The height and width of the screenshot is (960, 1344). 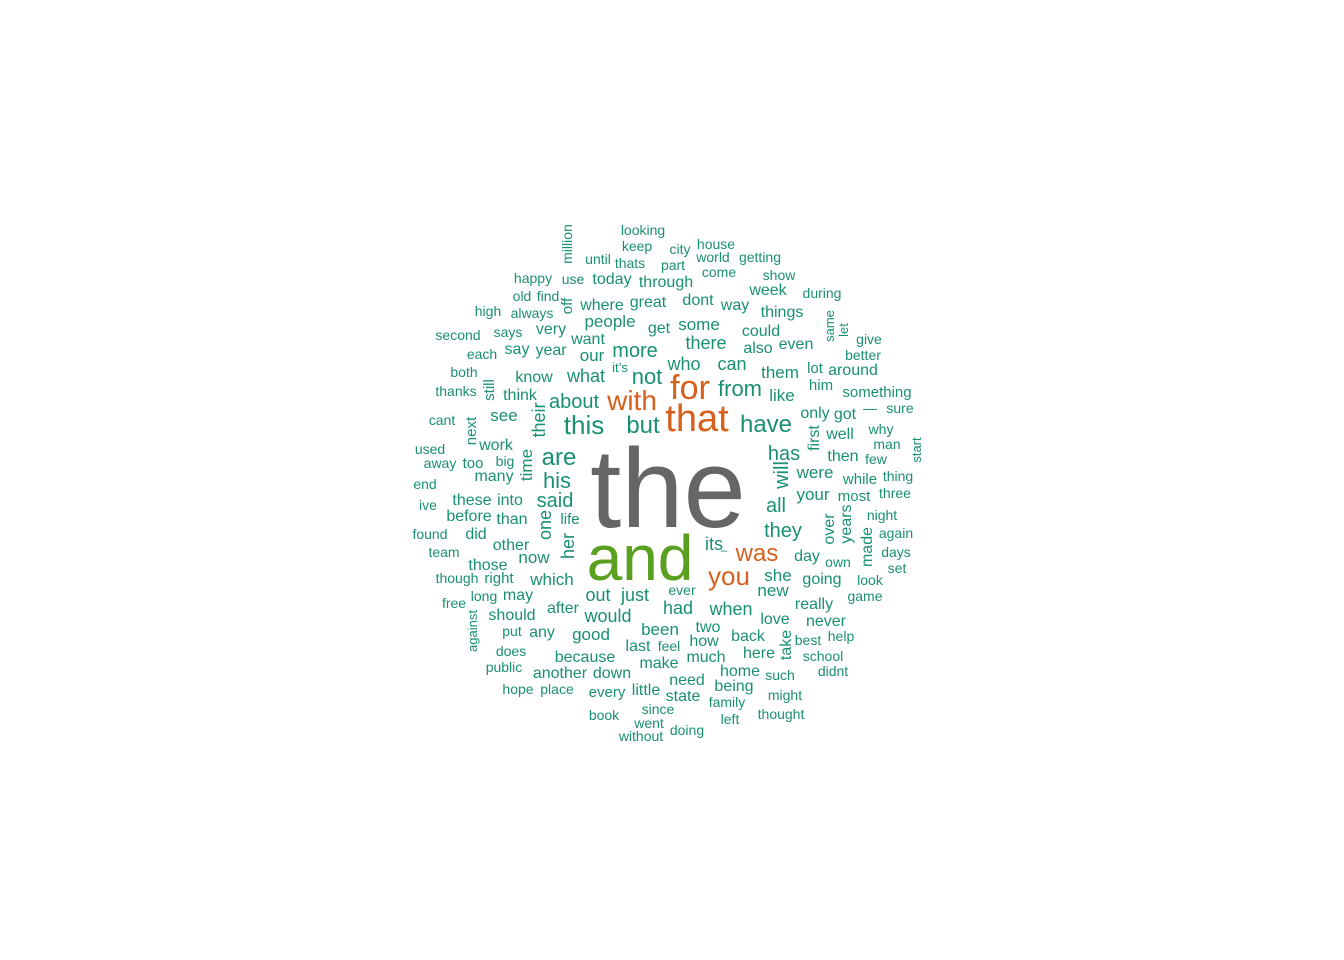 I want to click on word-cloud-word: feel, so click(x=669, y=646).